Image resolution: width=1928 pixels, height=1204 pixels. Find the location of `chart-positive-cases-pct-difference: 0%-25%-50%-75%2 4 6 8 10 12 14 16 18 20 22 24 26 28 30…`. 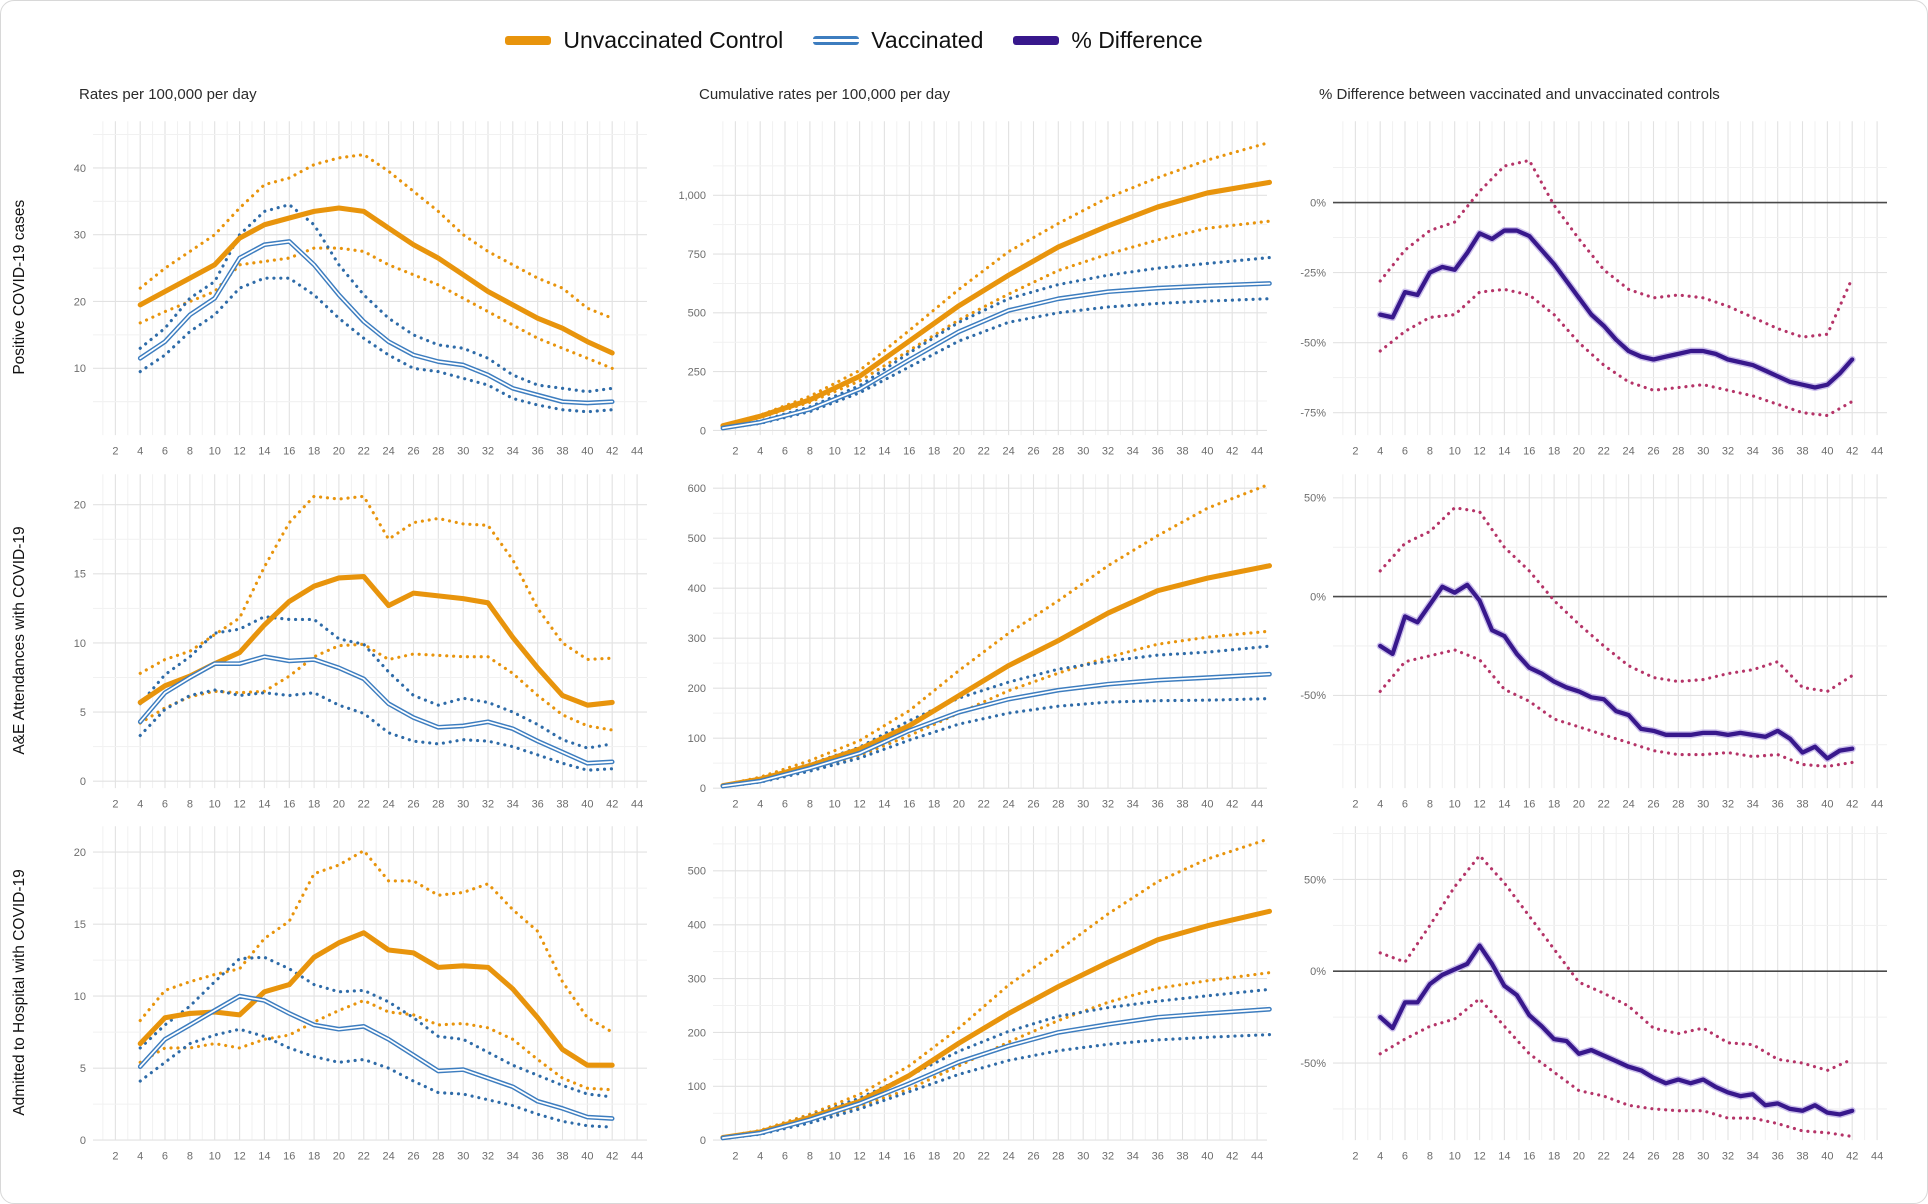

chart-positive-cases-pct-difference: 0%-25%-50%-75%2 4 6 8 10 12 14 16 18 20 22 24 26 28 30… is located at coordinates (1593, 289).